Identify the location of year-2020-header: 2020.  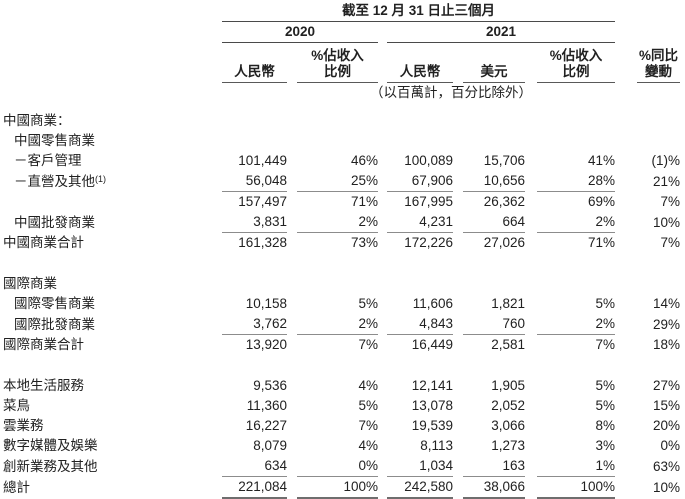
(300, 32).